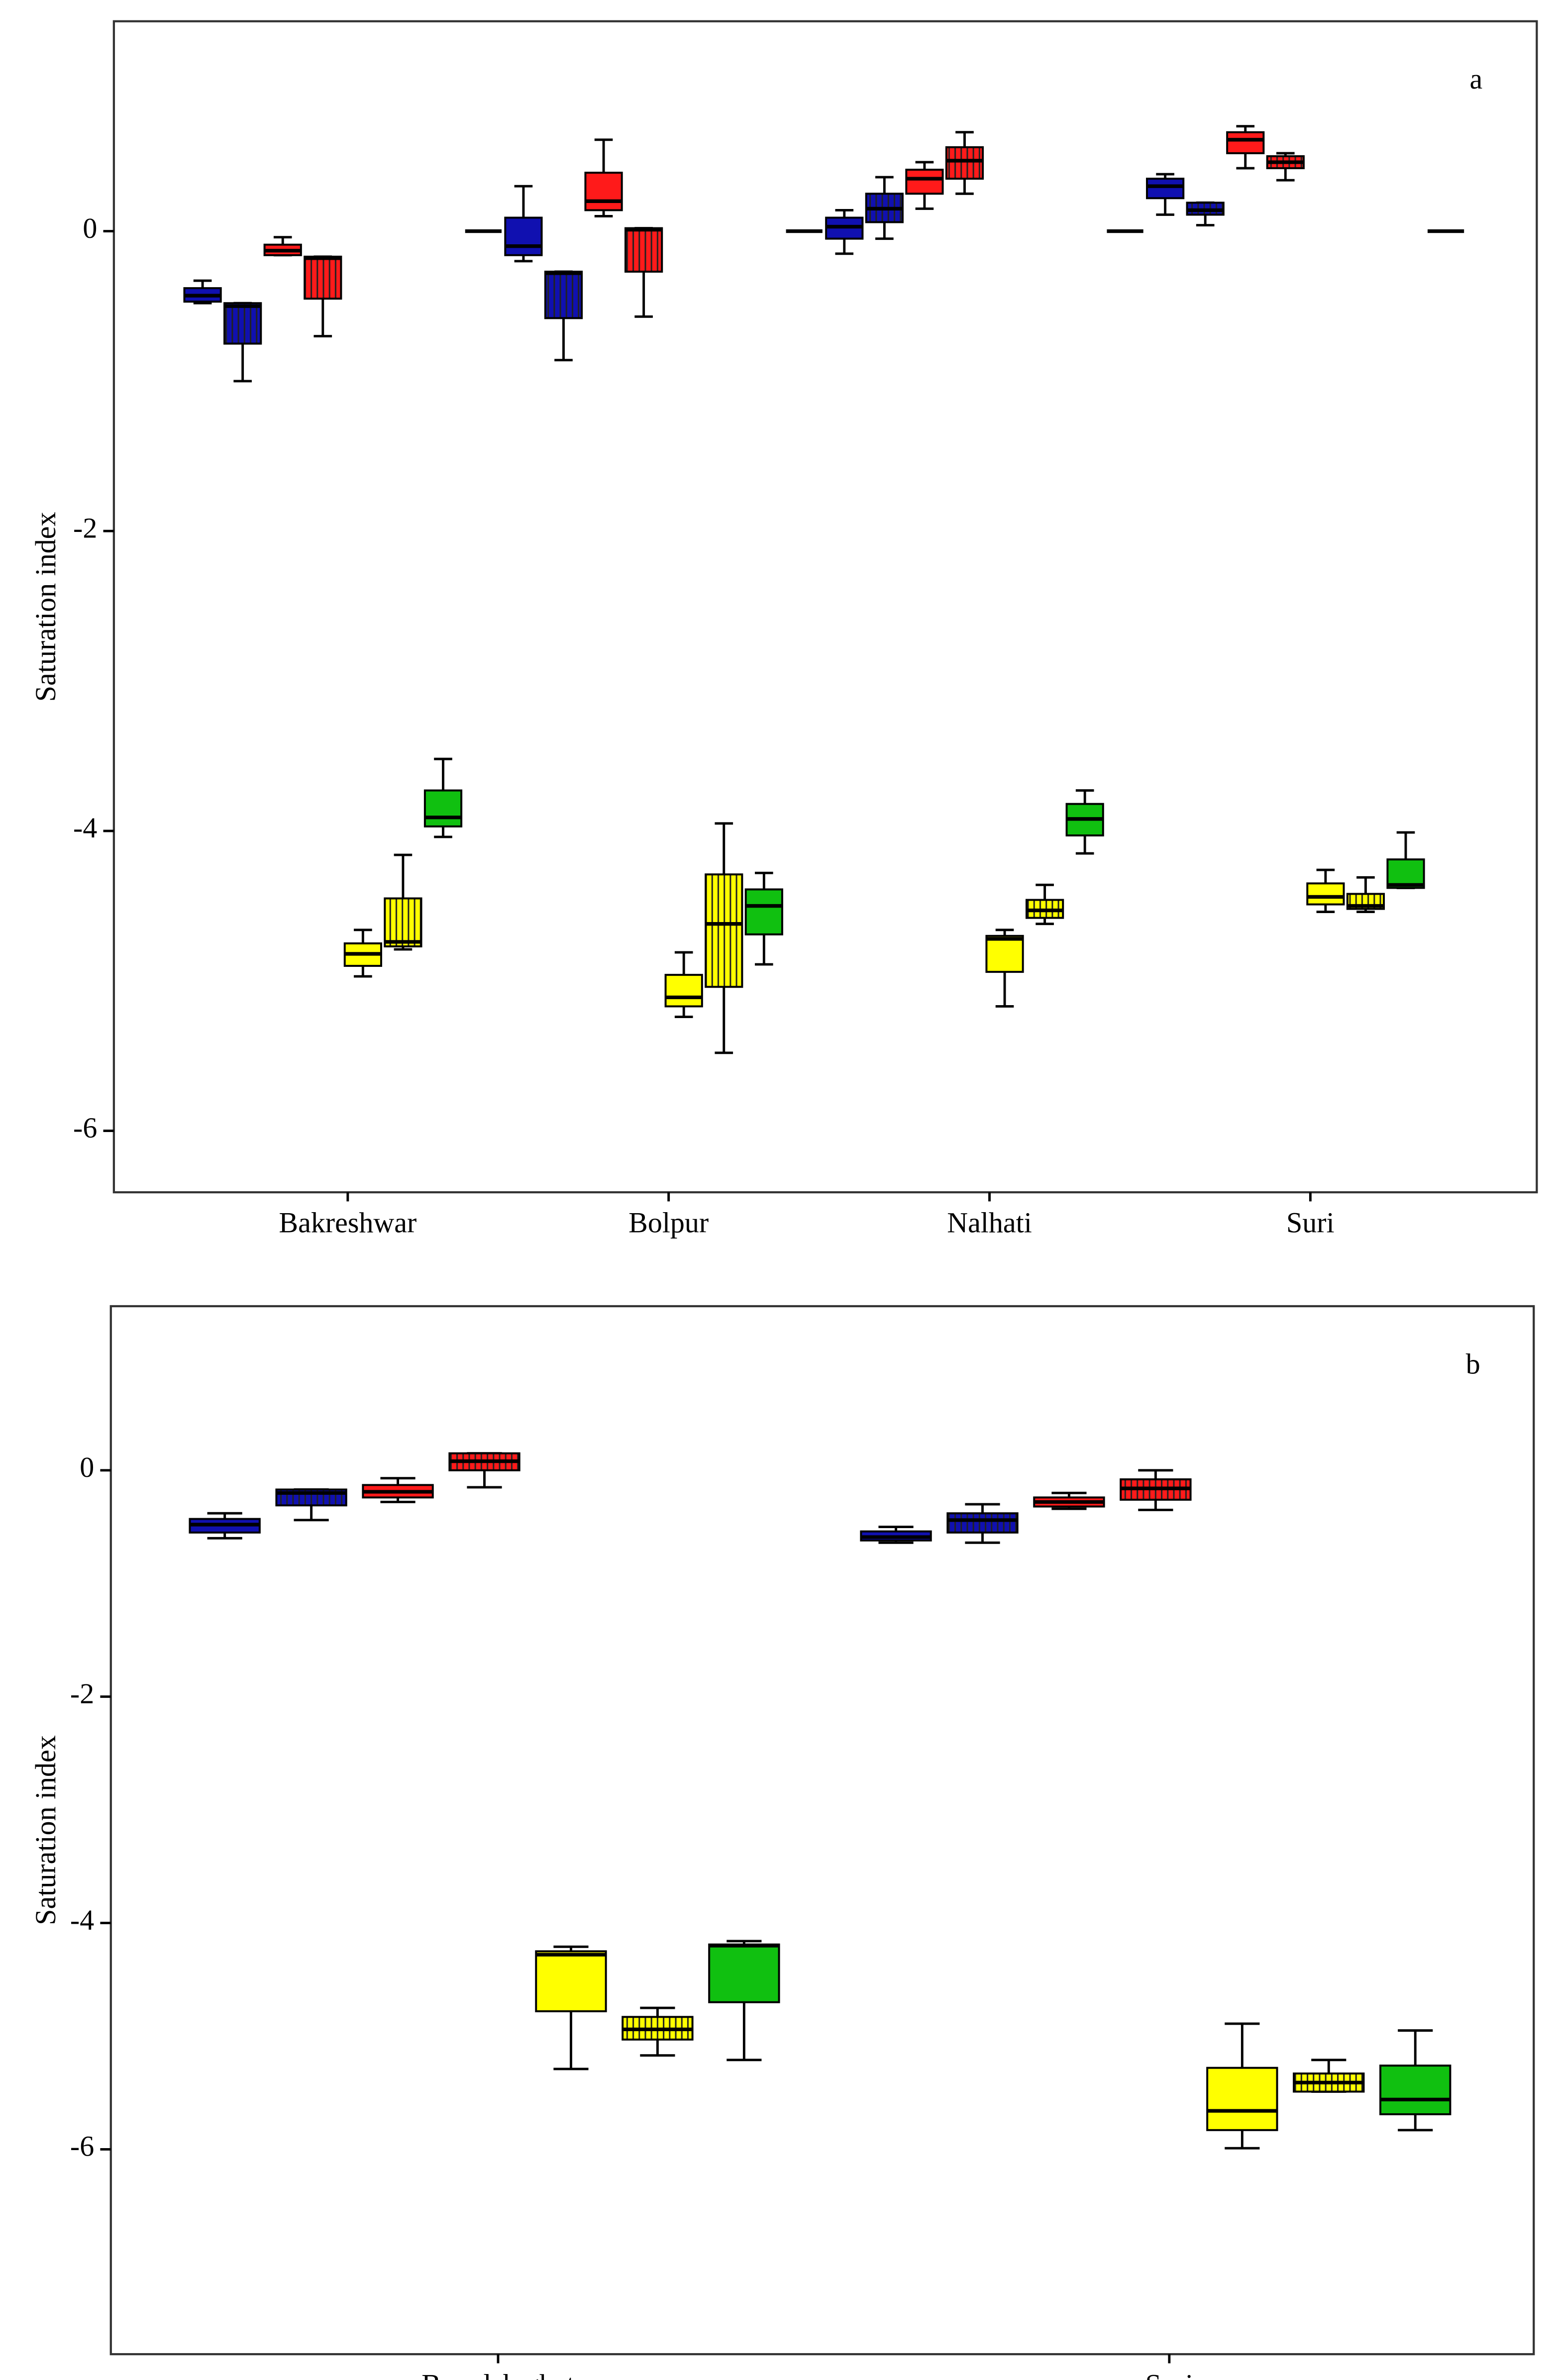  I want to click on x-tick-label: Bamdeb ghat, so click(497, 2374).